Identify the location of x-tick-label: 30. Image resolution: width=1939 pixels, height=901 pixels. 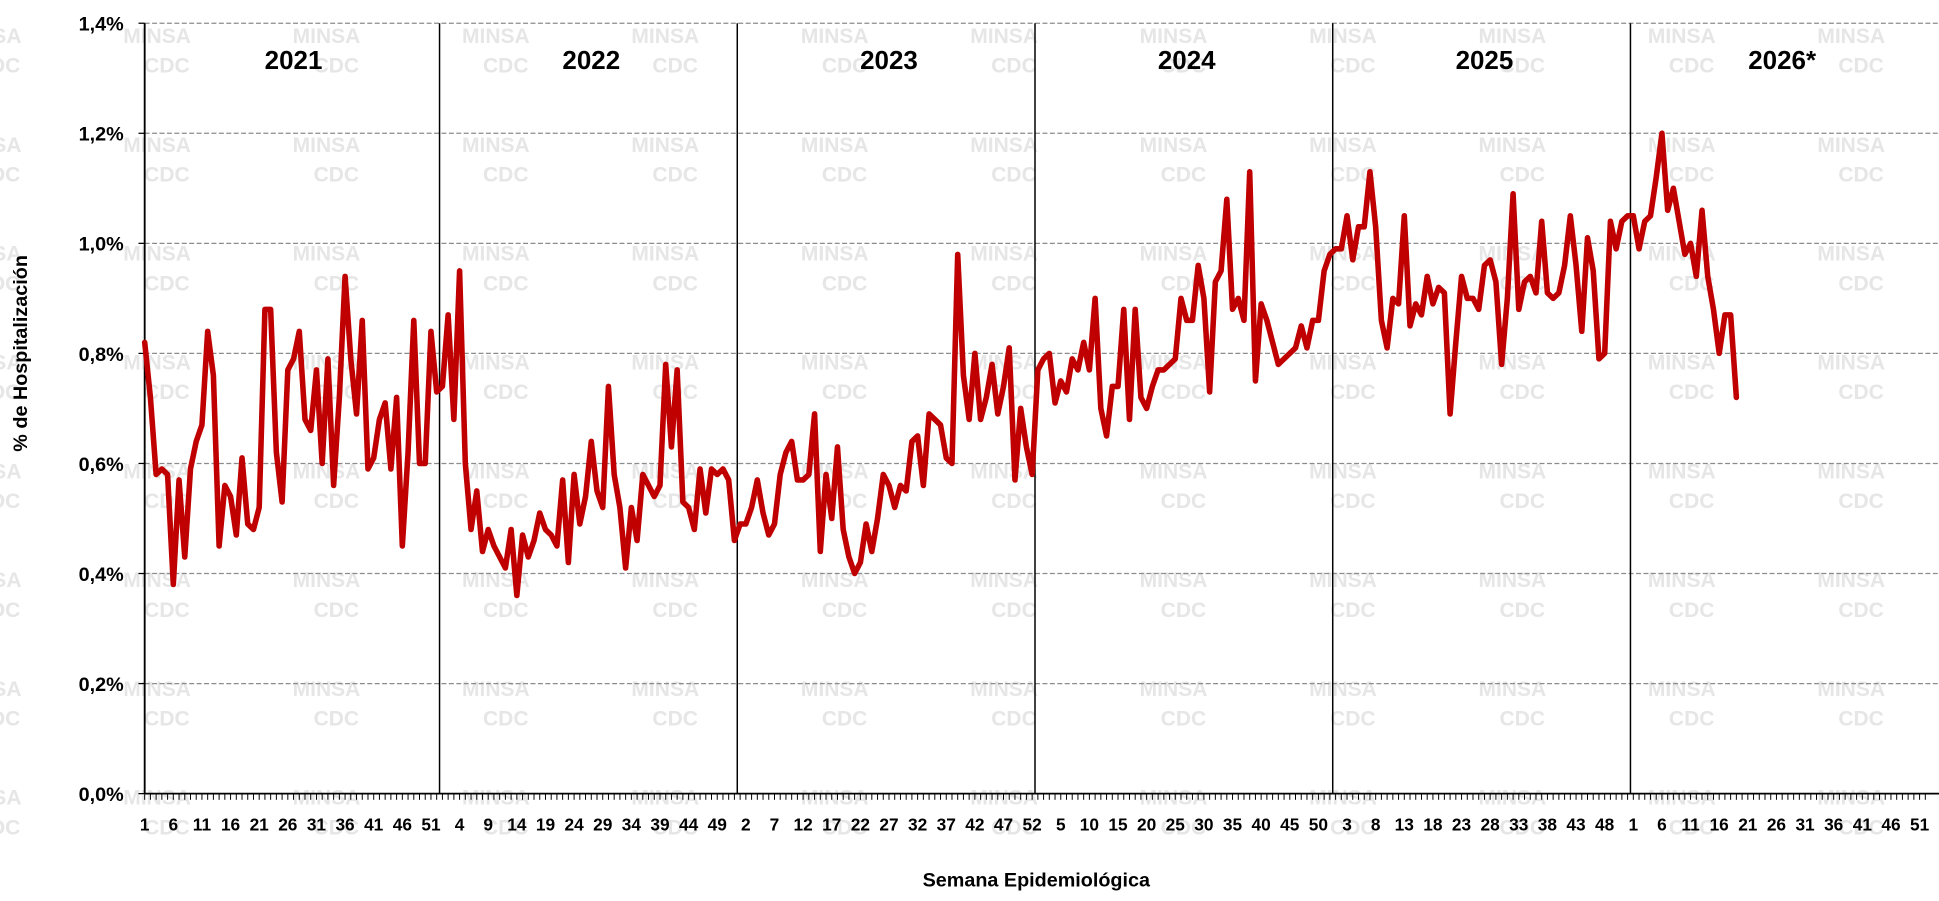
(1203, 825).